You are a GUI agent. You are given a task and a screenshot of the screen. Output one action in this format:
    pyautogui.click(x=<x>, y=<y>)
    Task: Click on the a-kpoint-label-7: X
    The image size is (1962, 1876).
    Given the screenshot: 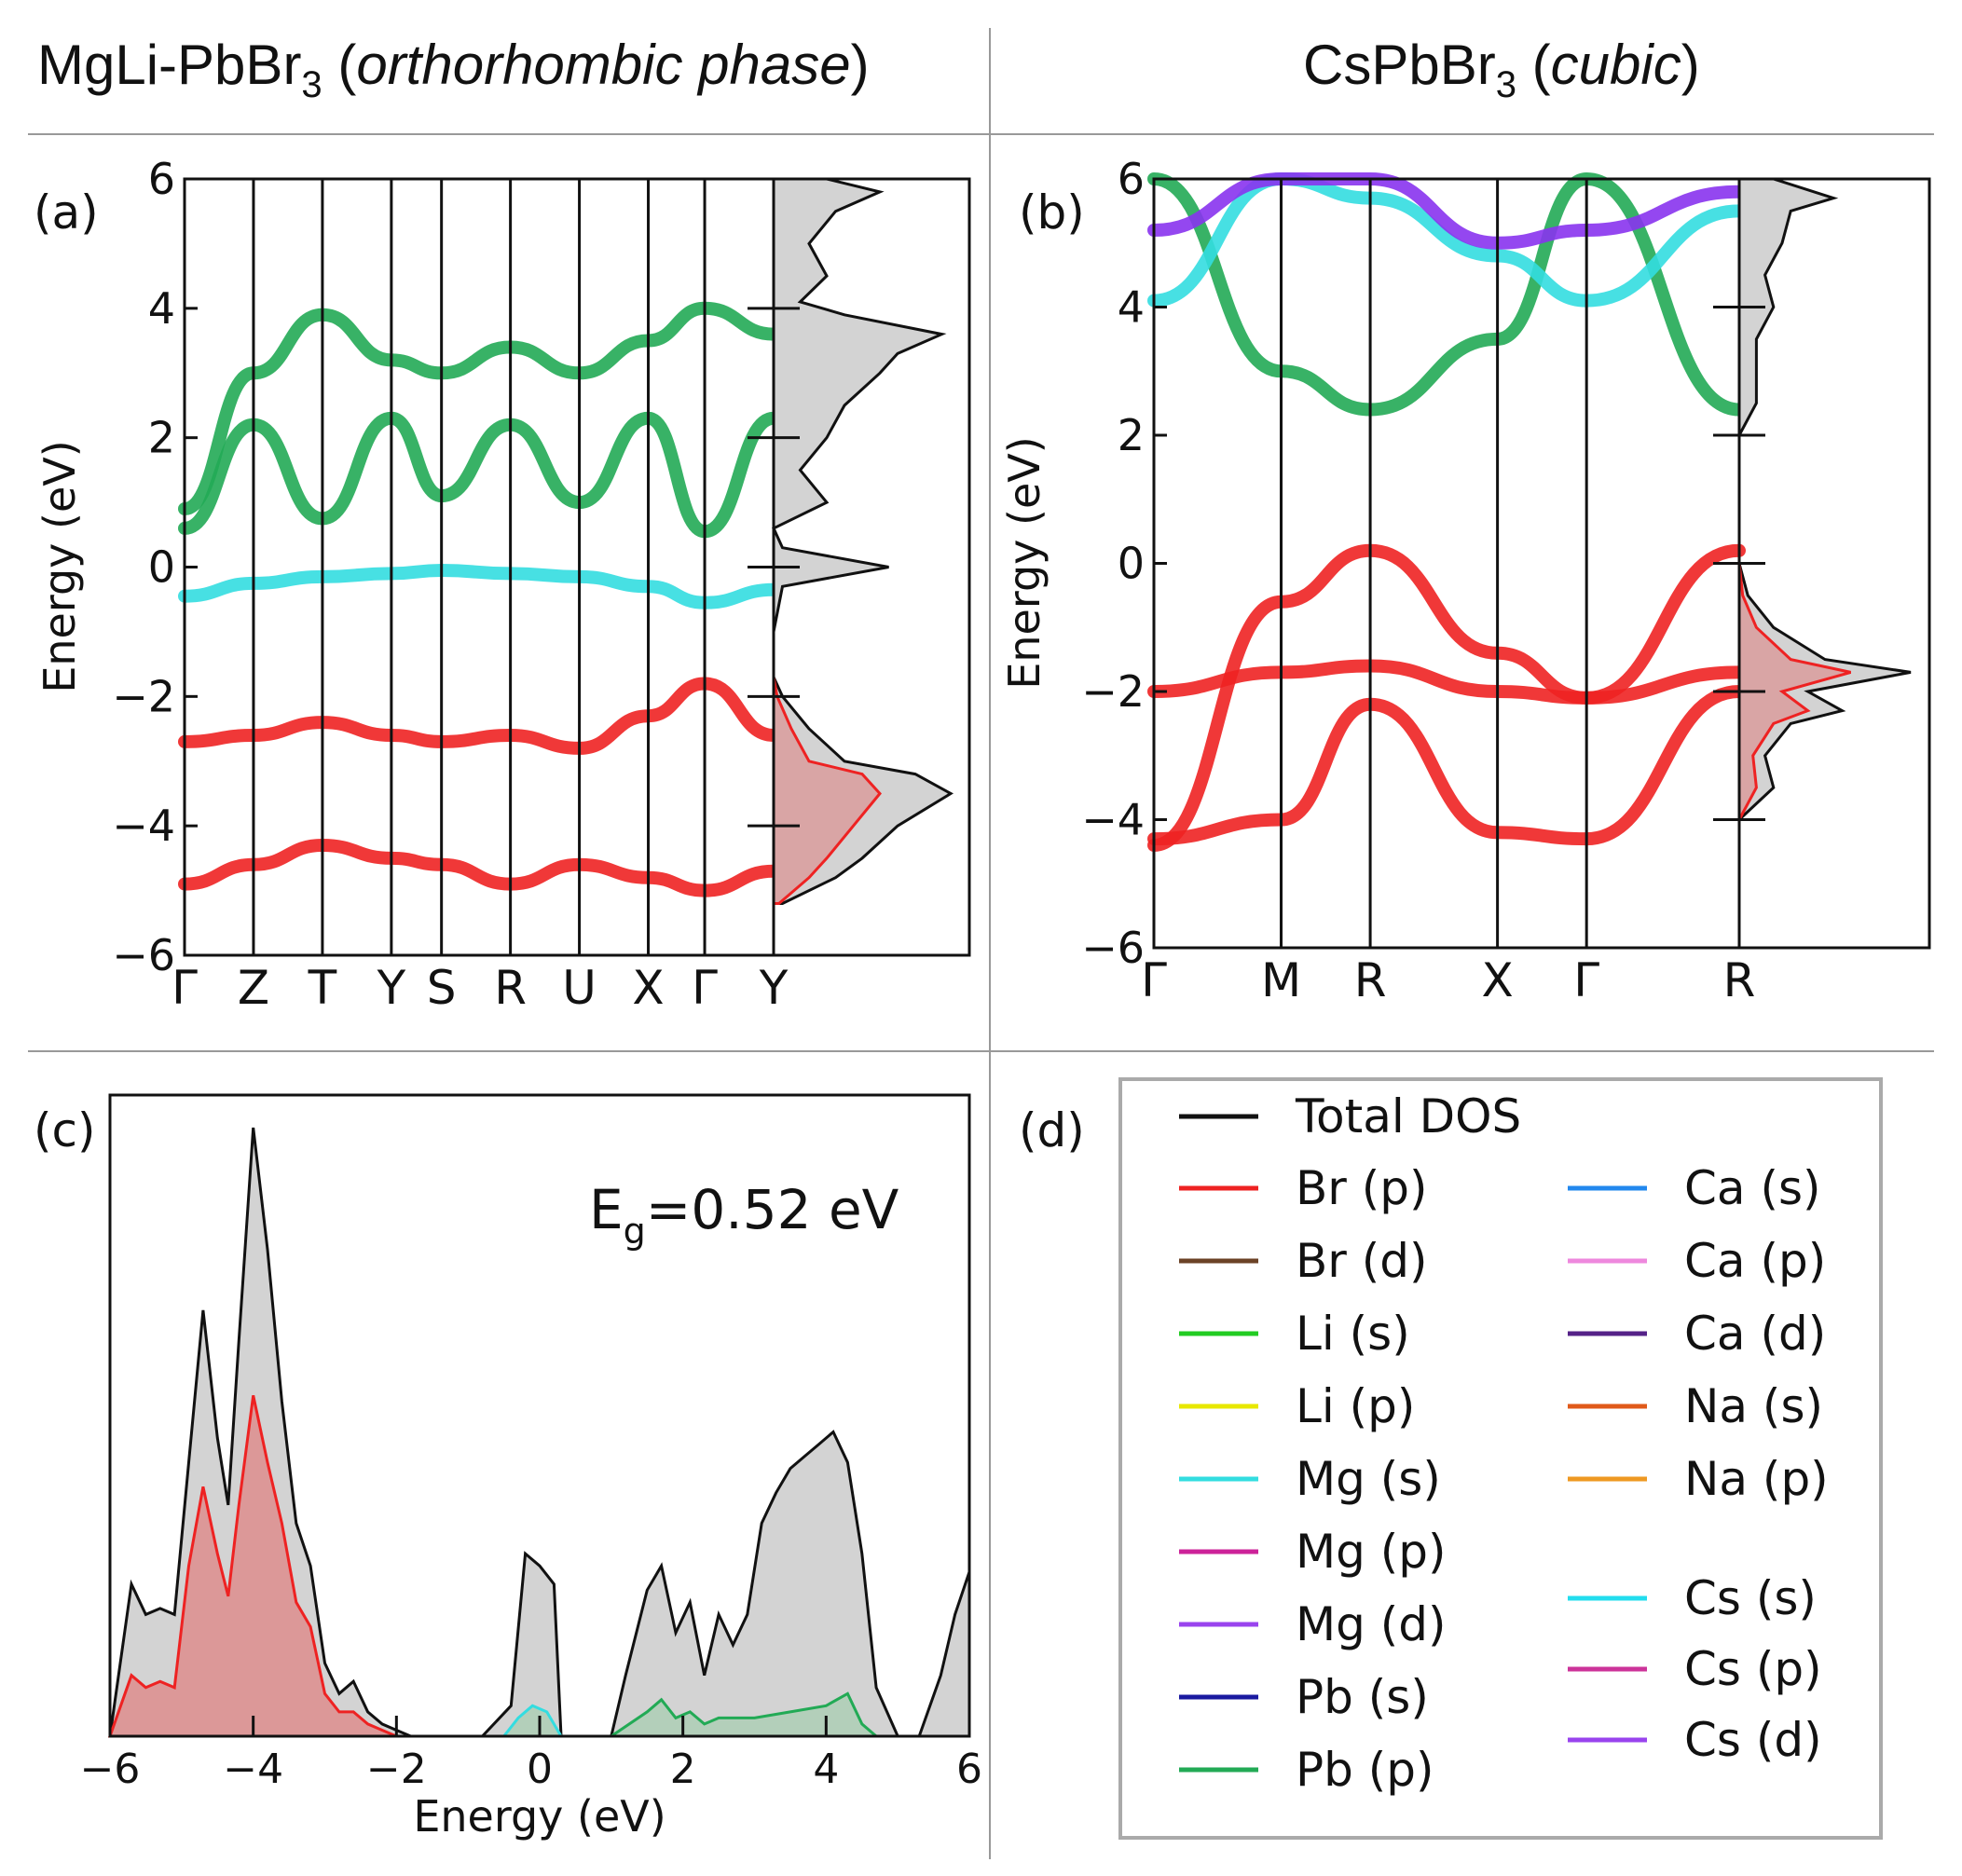 What is the action you would take?
    pyautogui.click(x=648, y=988)
    